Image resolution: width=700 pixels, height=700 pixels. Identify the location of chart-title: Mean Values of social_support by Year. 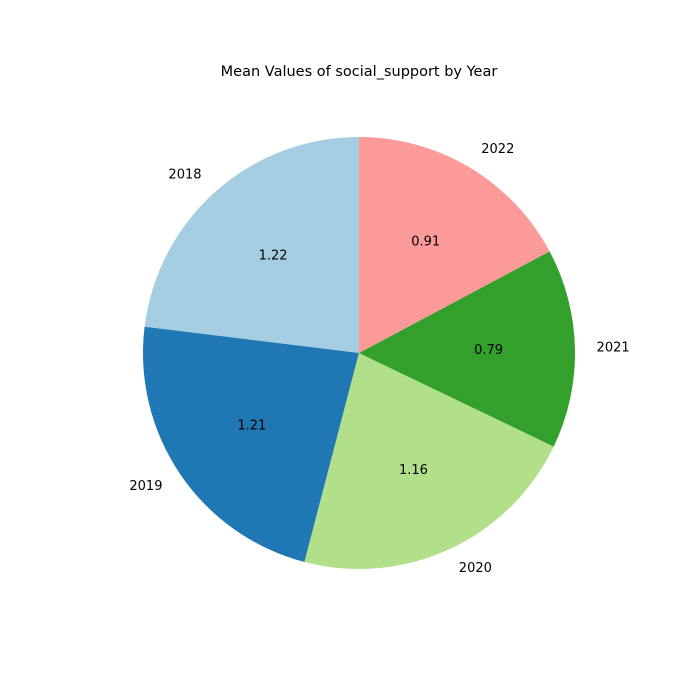
(359, 72).